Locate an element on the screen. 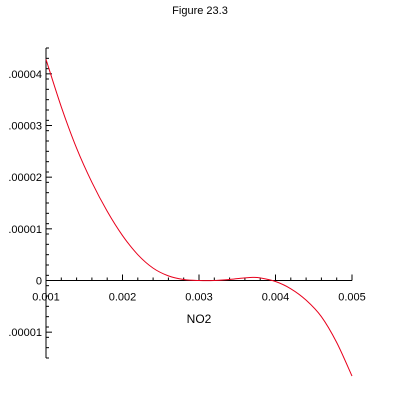 Image resolution: width=400 pixels, height=400 pixels. chart-title: Figure 23.3 is located at coordinates (200, 11).